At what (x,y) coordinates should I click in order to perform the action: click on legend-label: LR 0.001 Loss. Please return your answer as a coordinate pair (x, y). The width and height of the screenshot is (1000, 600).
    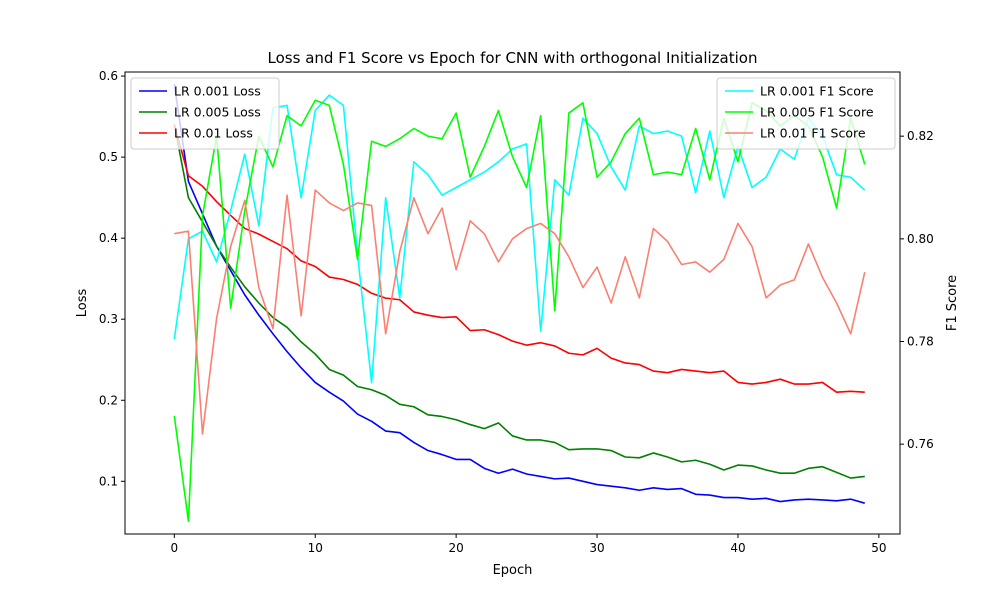
    Looking at the image, I should click on (217, 91).